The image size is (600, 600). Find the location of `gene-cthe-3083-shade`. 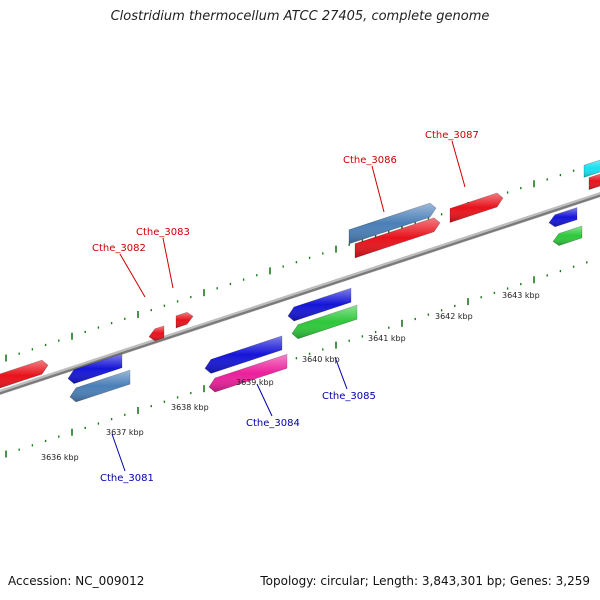

gene-cthe-3083-shade is located at coordinates (184, 320).